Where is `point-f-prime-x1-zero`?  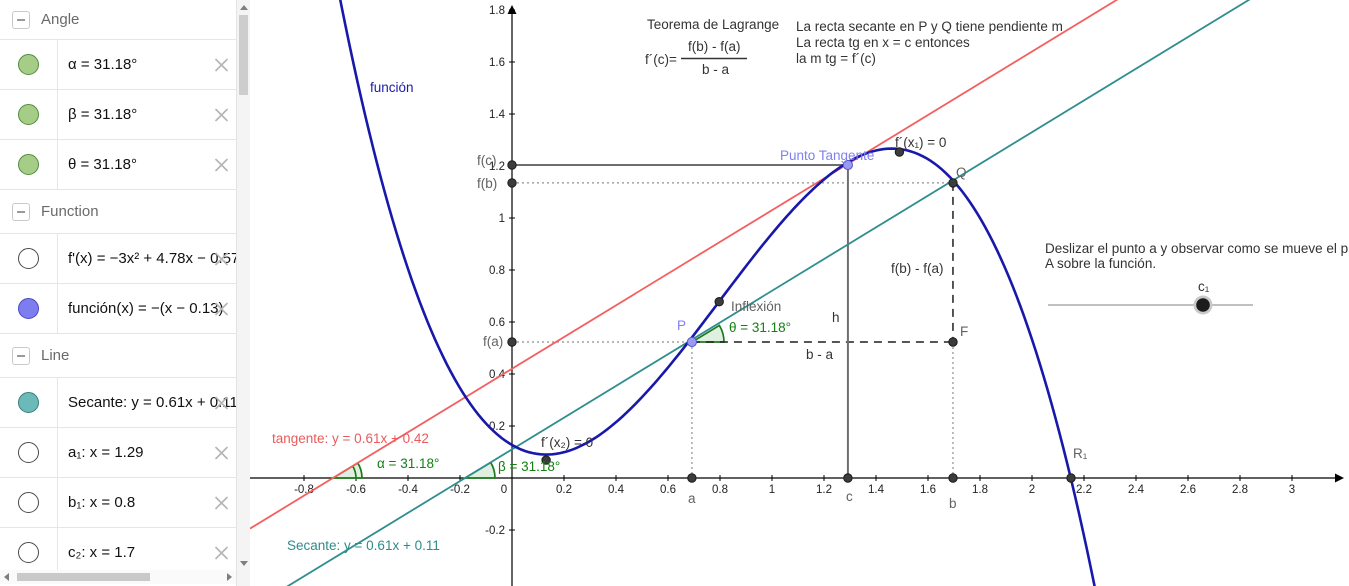
point-f-prime-x1-zero is located at coordinates (899, 152).